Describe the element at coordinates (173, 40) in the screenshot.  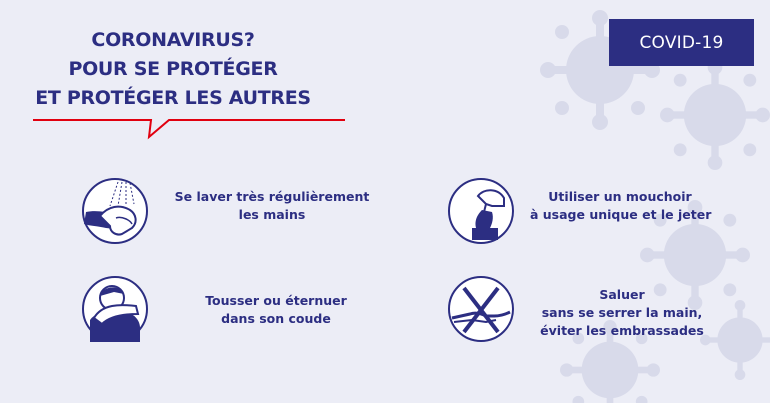
I see `headline-line: CORONAVIRUS?` at that location.